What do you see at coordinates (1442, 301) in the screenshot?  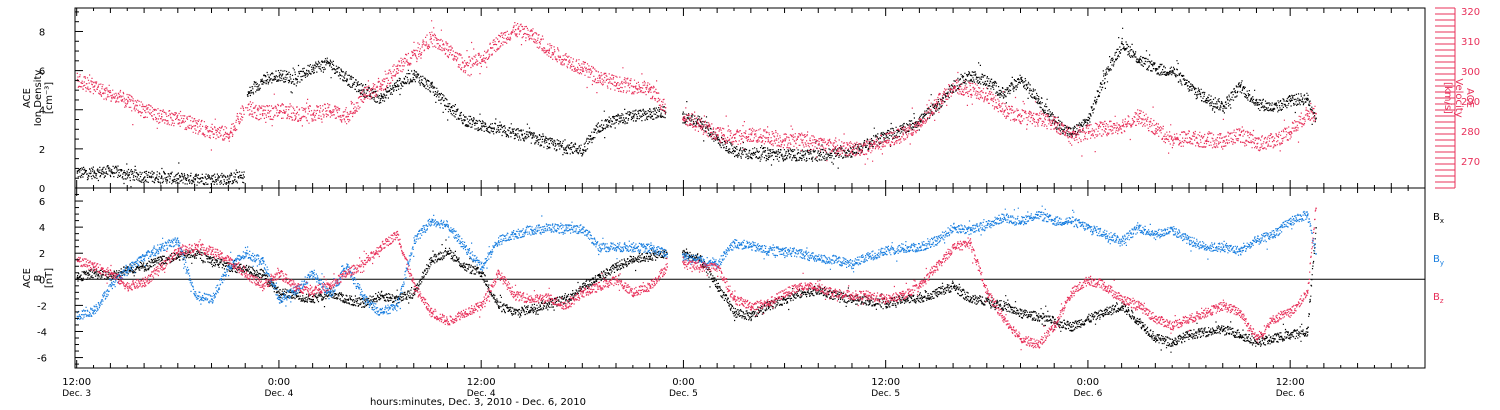 I see `legend-bz-sub: z` at bounding box center [1442, 301].